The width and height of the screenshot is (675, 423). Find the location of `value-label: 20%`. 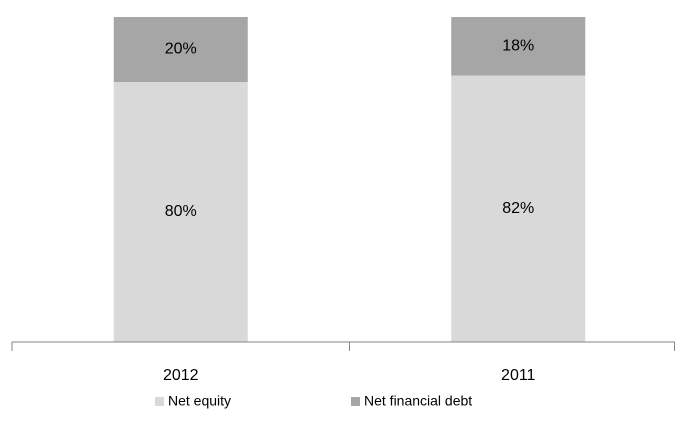

value-label: 20% is located at coordinates (181, 49).